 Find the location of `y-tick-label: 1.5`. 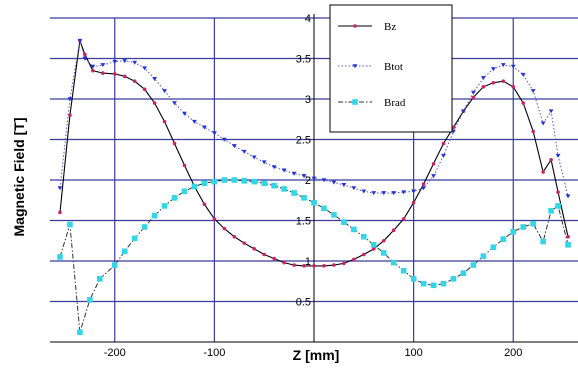

y-tick-label: 1.5 is located at coordinates (303, 222).